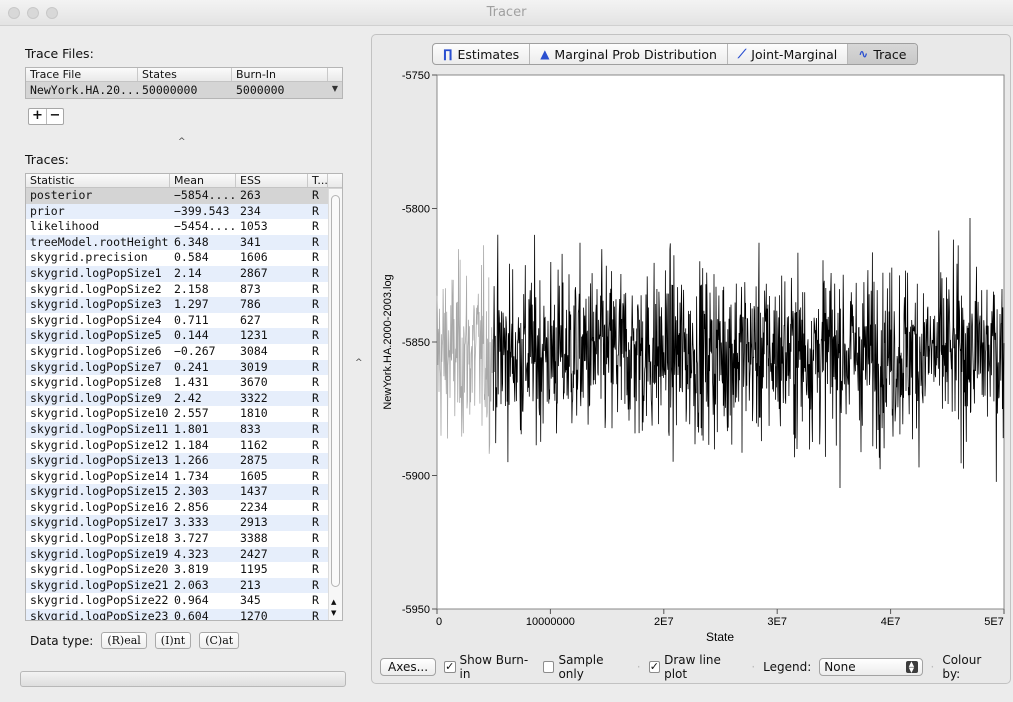 The height and width of the screenshot is (702, 1013). What do you see at coordinates (692, 667) in the screenshot?
I see `draw-line-plot-label: Draw line plot` at bounding box center [692, 667].